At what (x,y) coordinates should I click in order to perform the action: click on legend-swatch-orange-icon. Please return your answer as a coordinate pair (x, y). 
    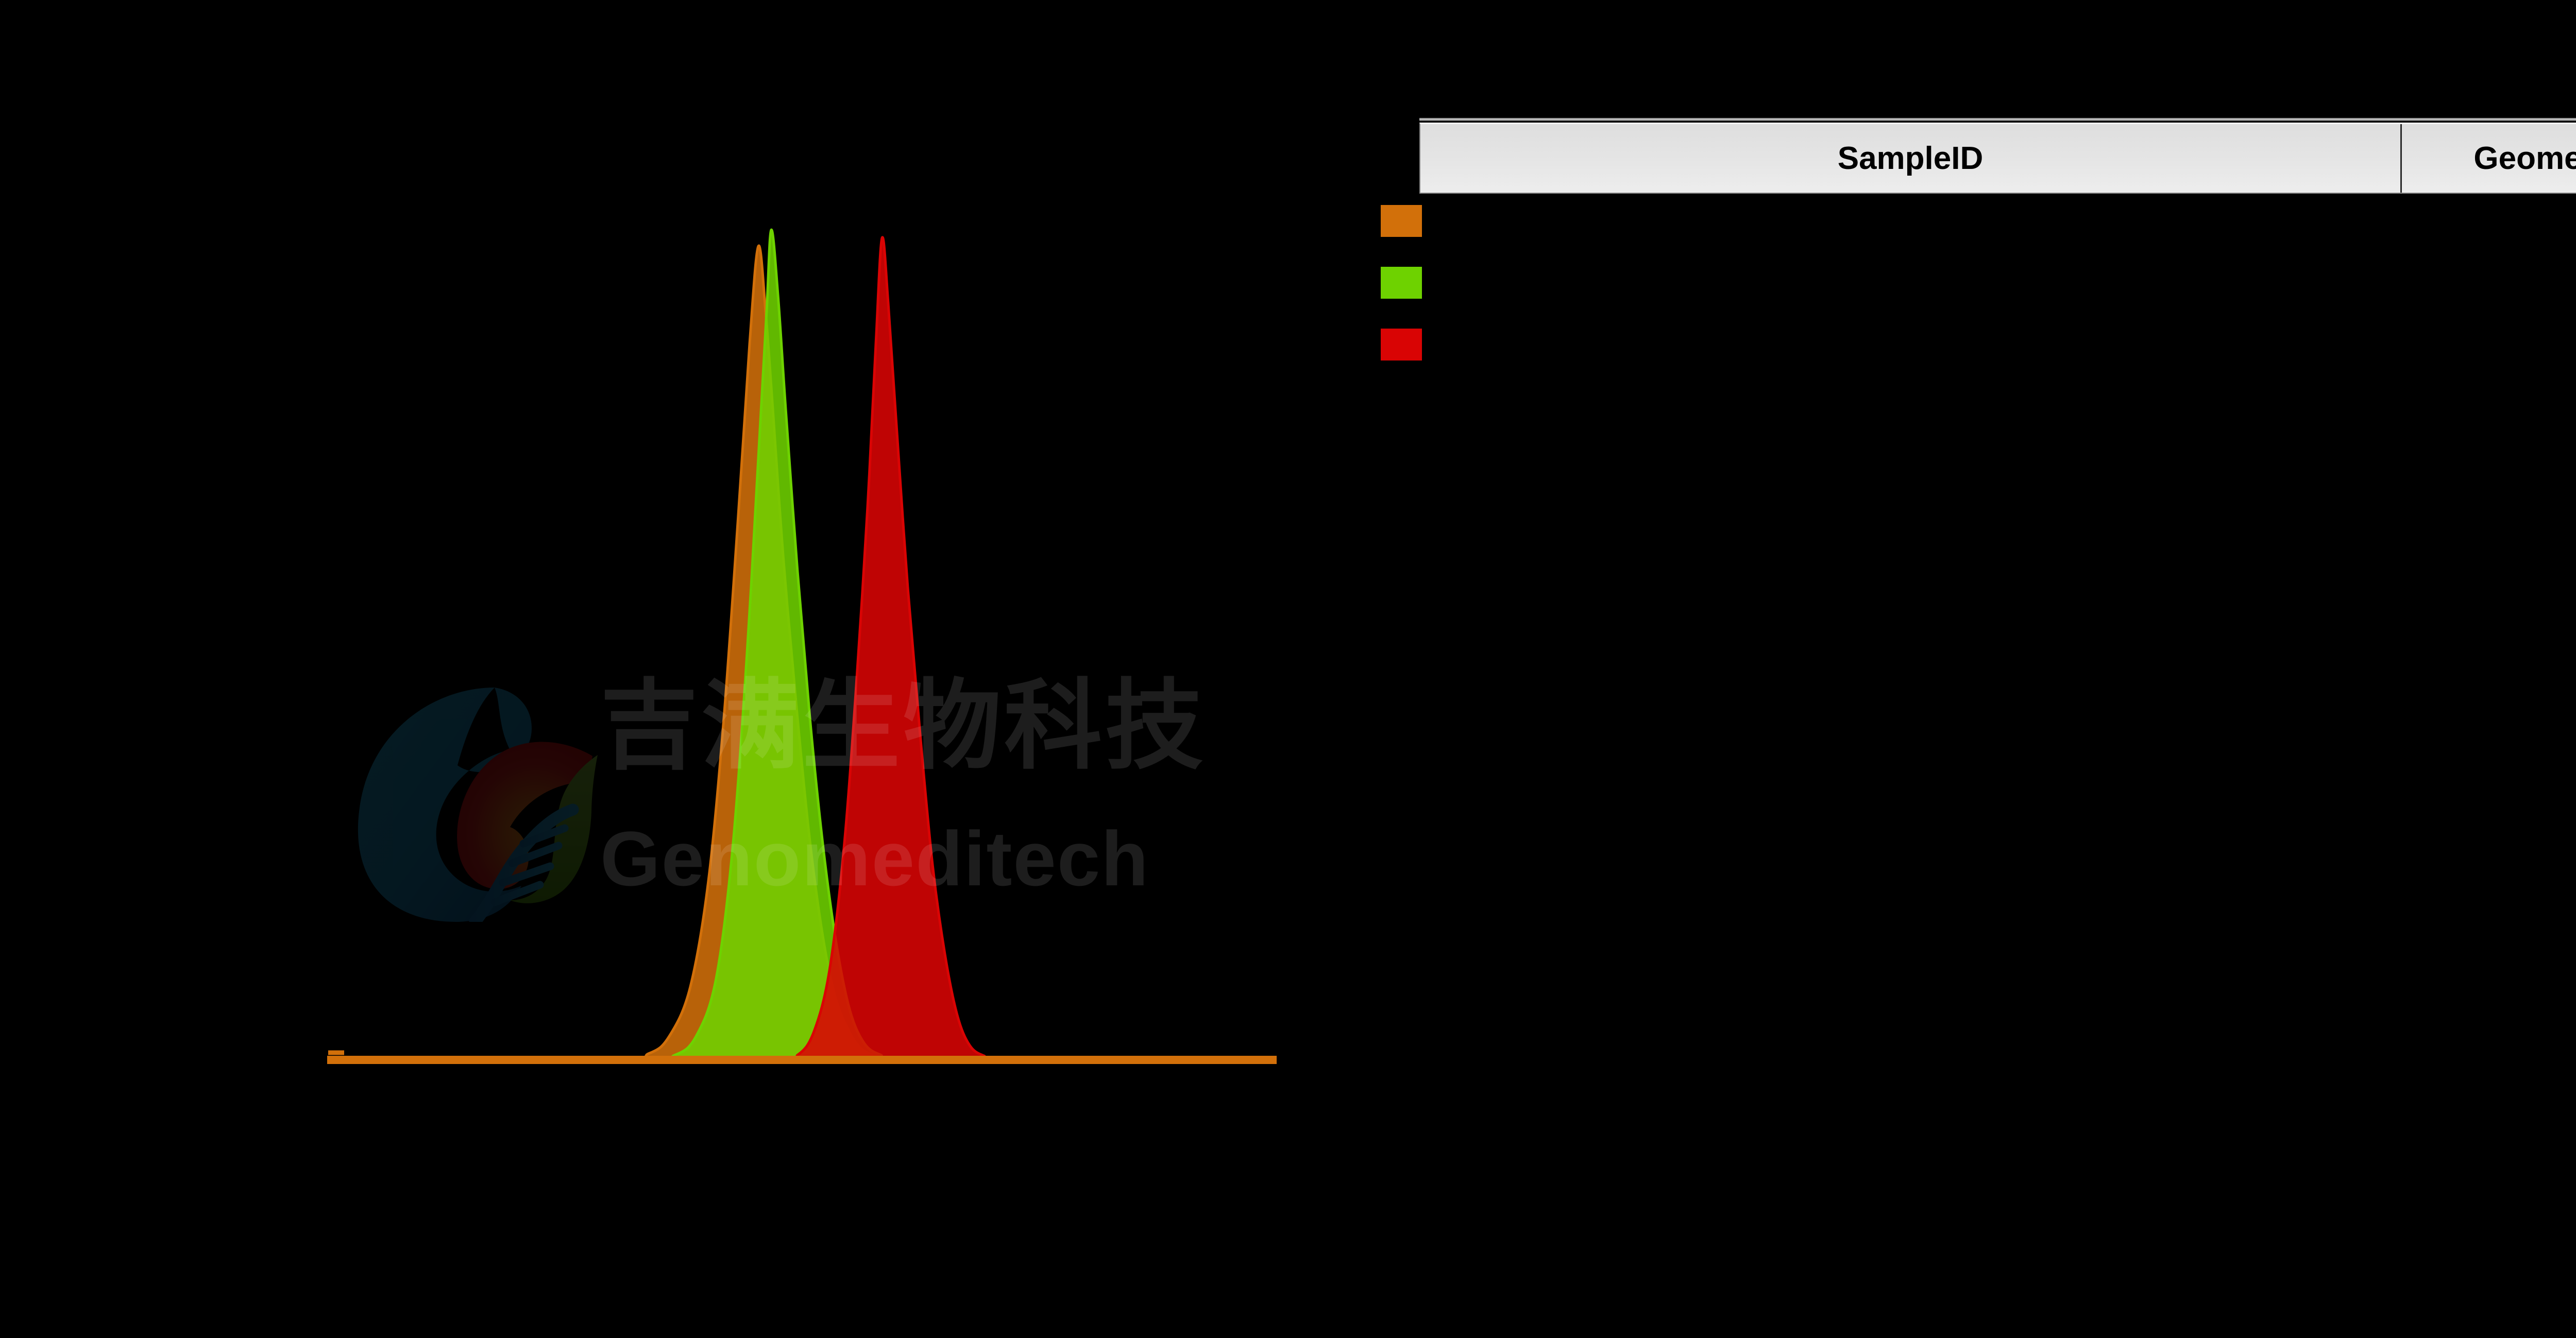
    Looking at the image, I should click on (1401, 221).